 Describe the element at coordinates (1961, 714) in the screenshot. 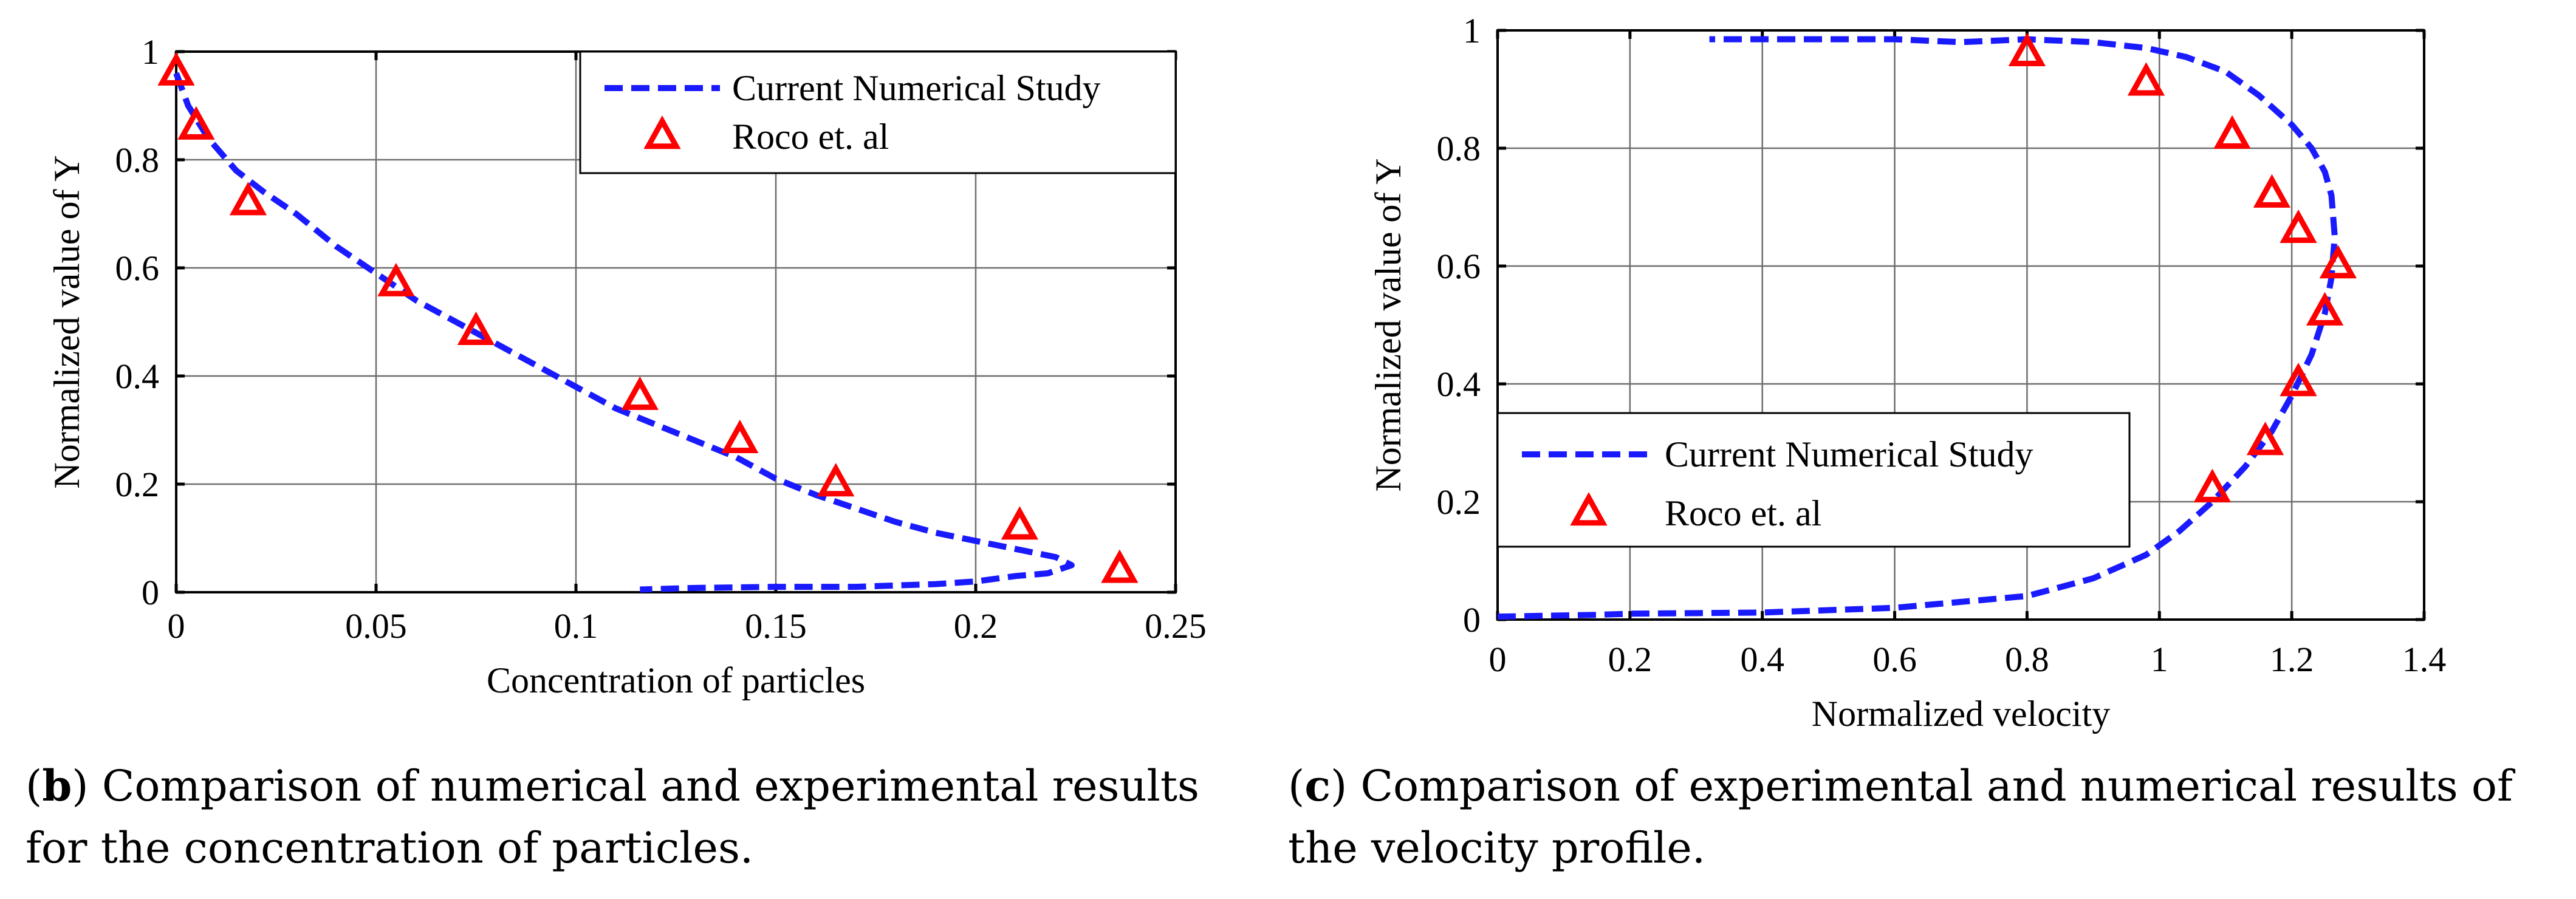

I see `x-axis-label: Normalized velocity` at that location.